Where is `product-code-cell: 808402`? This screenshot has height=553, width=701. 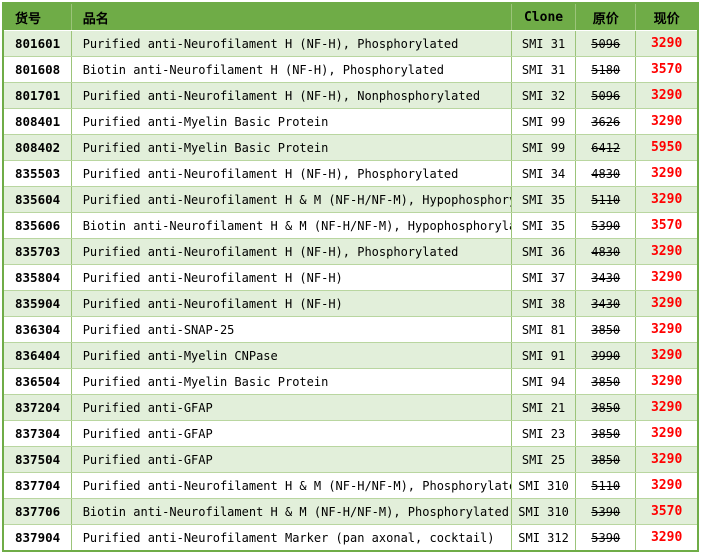
product-code-cell: 808402 is located at coordinates (37, 147).